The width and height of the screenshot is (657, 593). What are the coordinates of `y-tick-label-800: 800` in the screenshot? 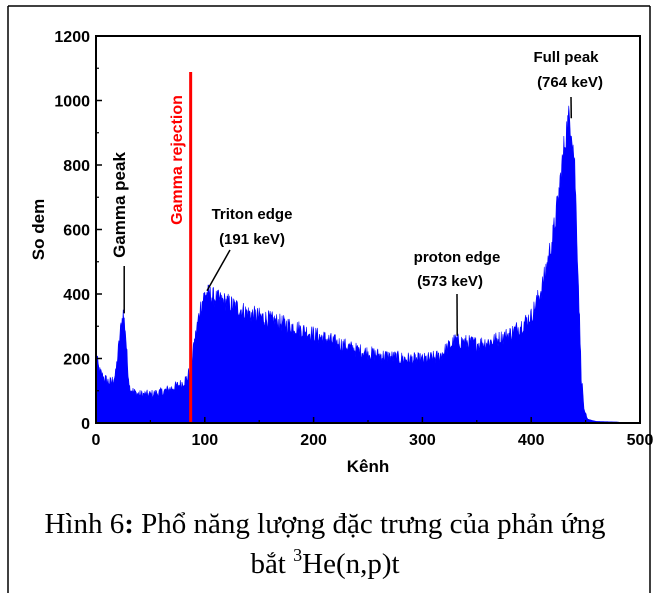 It's located at (76, 166).